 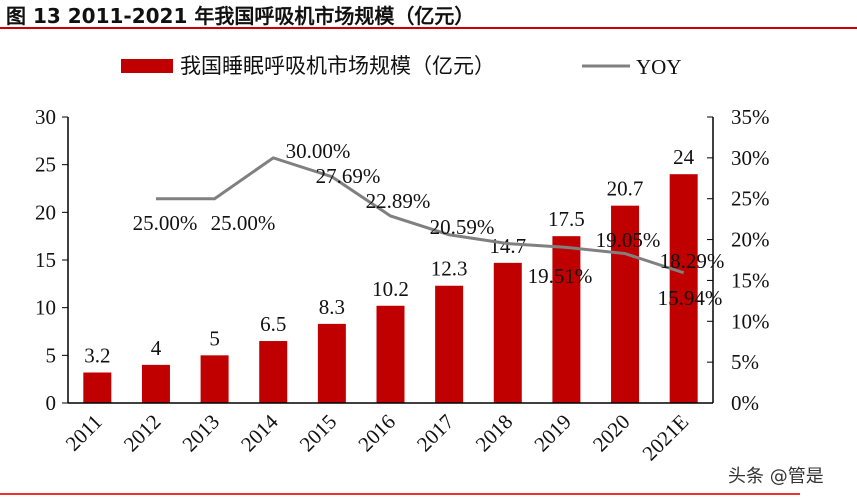 I want to click on left-tick-label: 5, so click(x=51, y=355).